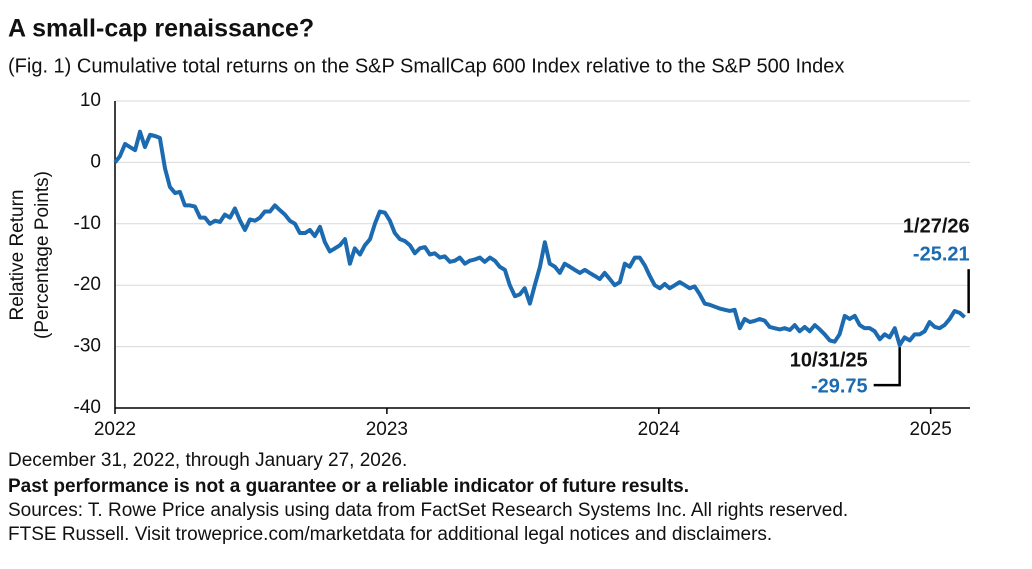 The height and width of the screenshot is (569, 1032). What do you see at coordinates (87, 284) in the screenshot?
I see `y-tick-label: -20` at bounding box center [87, 284].